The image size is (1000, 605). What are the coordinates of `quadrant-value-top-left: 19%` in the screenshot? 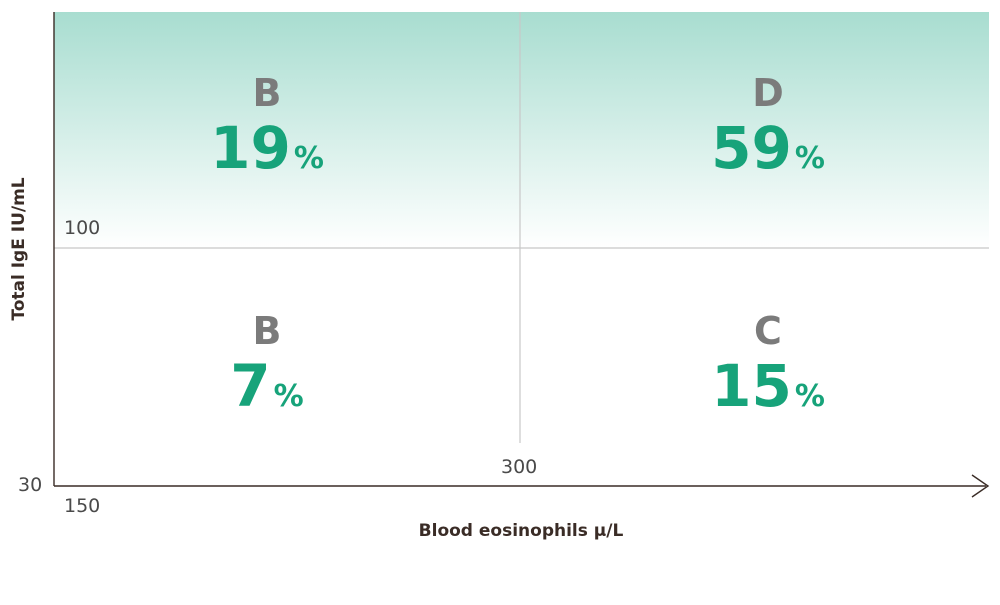 It's located at (267, 148).